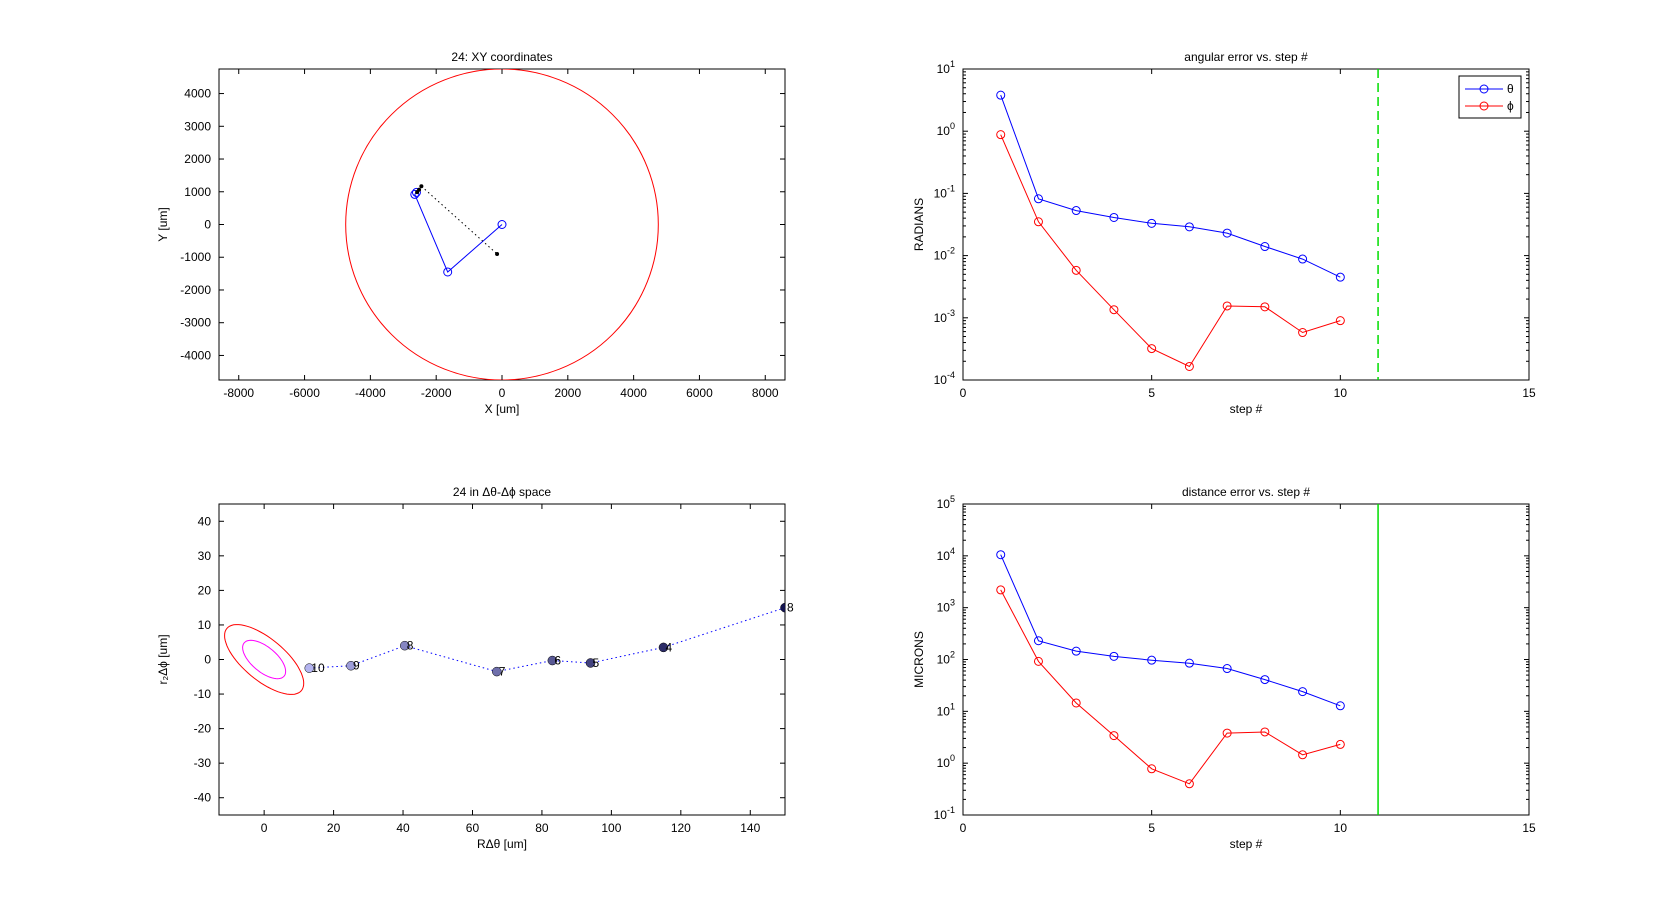 This screenshot has height=912, width=1680. What do you see at coordinates (436, 393) in the screenshot?
I see `x-tick-label: -2000` at bounding box center [436, 393].